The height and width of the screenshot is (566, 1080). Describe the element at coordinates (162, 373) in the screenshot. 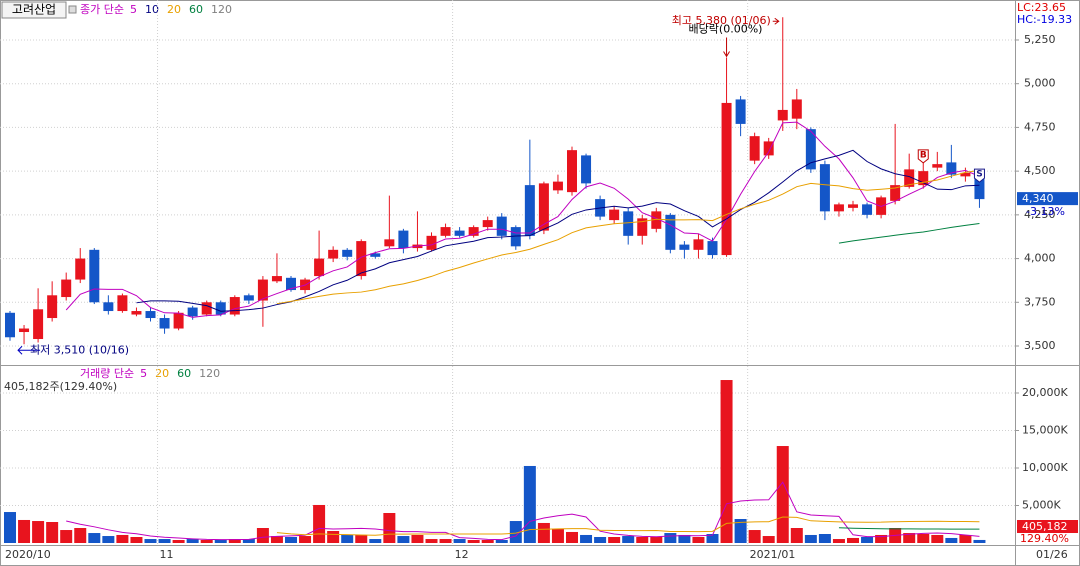

I see `legend-entry: 20` at that location.